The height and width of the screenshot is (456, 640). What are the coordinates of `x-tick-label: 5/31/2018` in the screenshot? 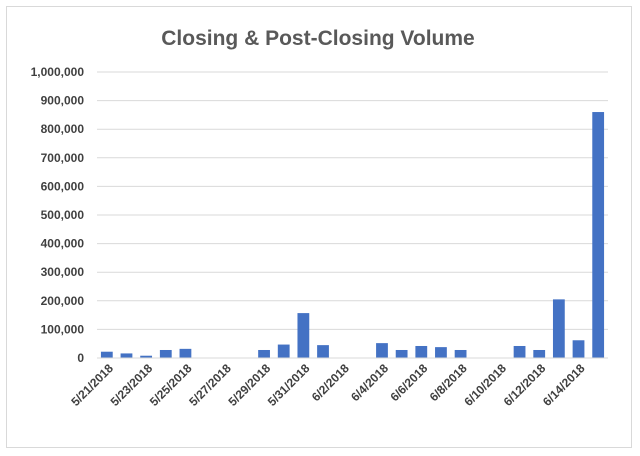 It's located at (289, 385).